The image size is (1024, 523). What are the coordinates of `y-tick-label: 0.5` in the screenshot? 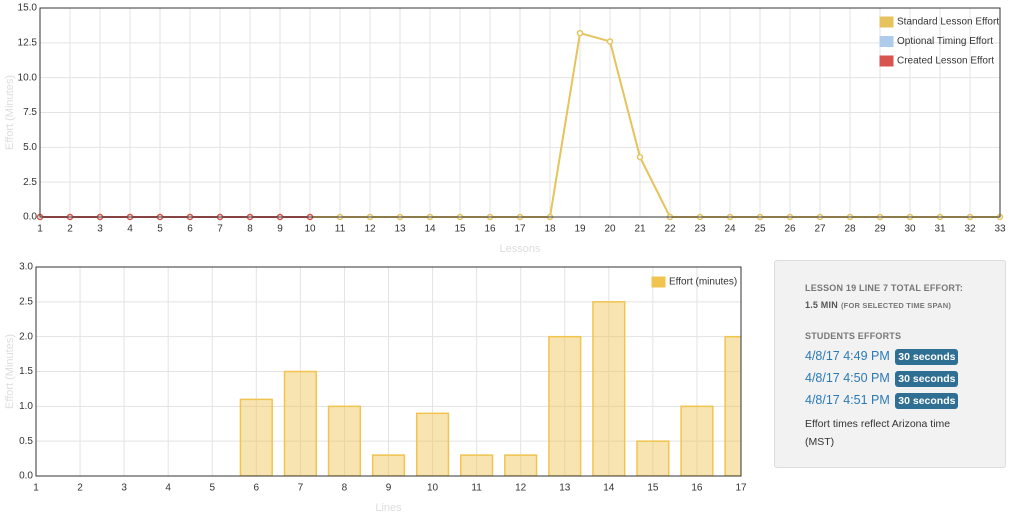 It's located at (26, 441).